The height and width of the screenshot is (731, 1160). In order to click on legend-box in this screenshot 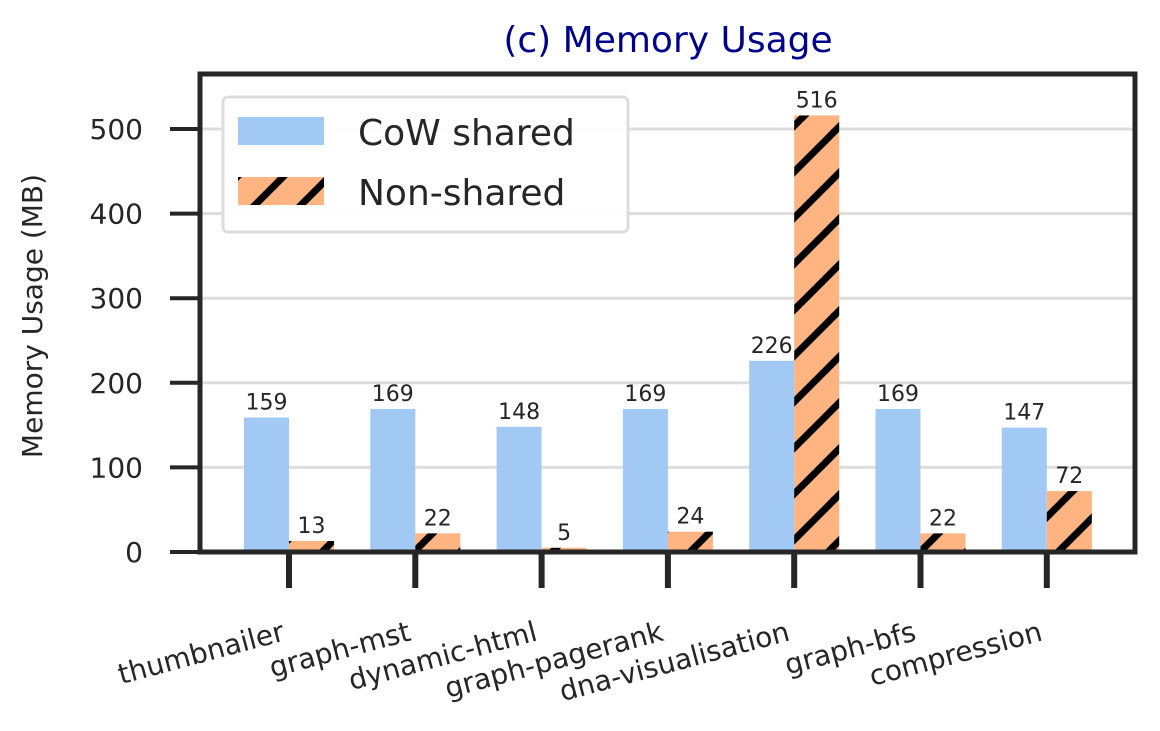, I will do `click(425, 164)`.